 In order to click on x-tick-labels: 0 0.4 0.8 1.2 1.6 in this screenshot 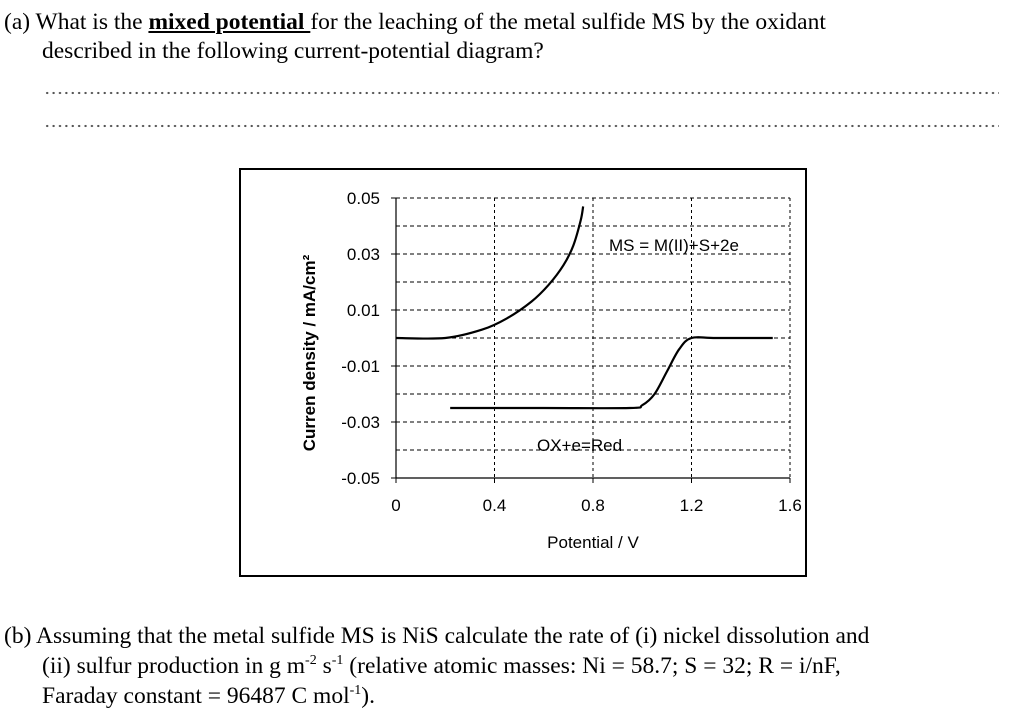, I will do `click(596, 505)`.